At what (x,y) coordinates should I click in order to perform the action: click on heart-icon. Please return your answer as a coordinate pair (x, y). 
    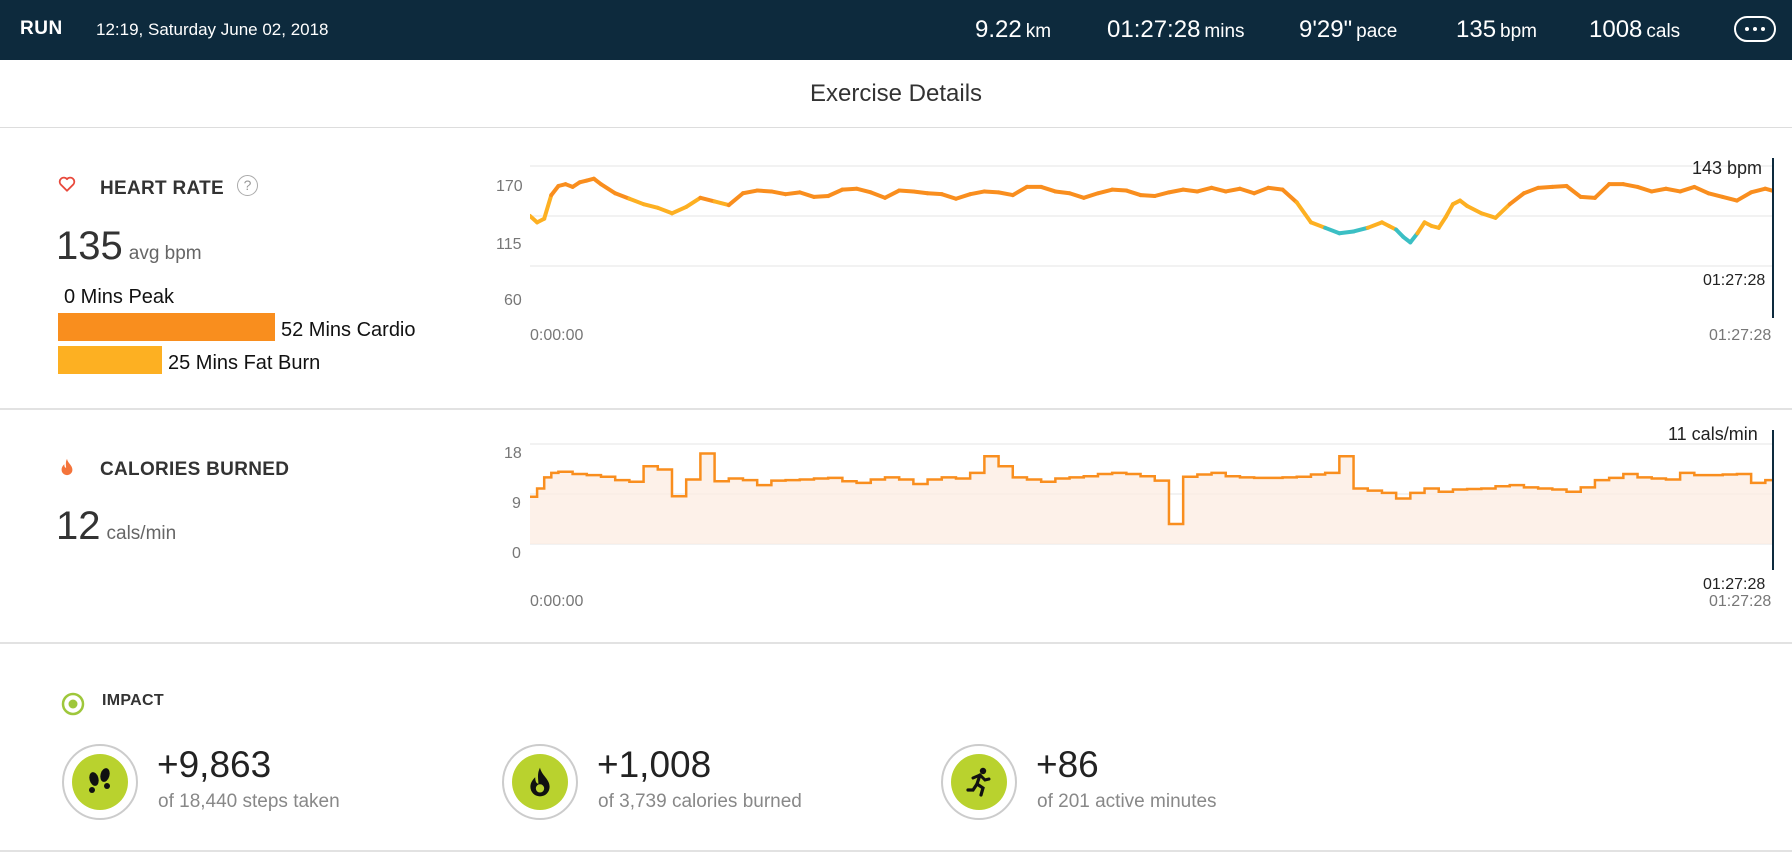
    Looking at the image, I should click on (67, 184).